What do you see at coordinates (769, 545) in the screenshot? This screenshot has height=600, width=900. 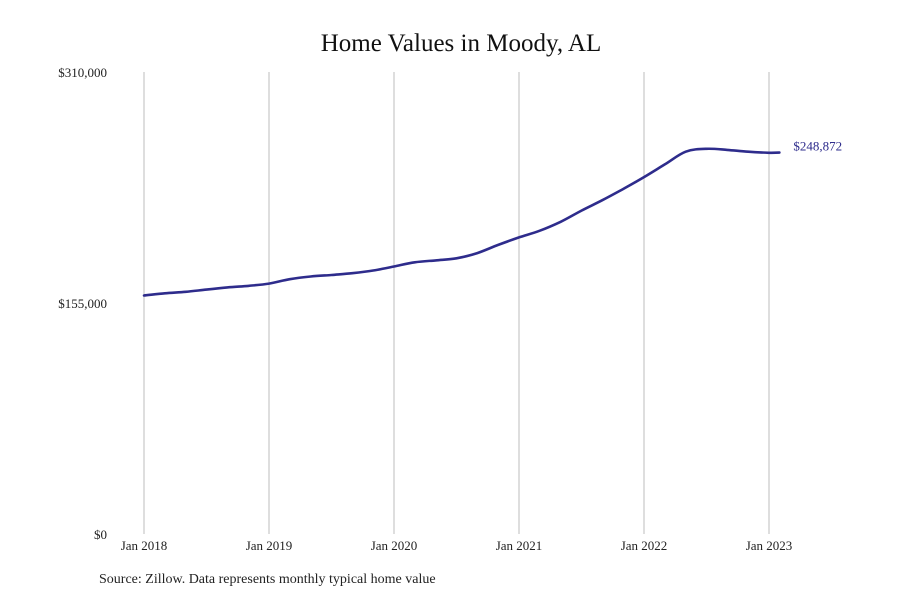 I see `x-tick-label: Jan 2023` at bounding box center [769, 545].